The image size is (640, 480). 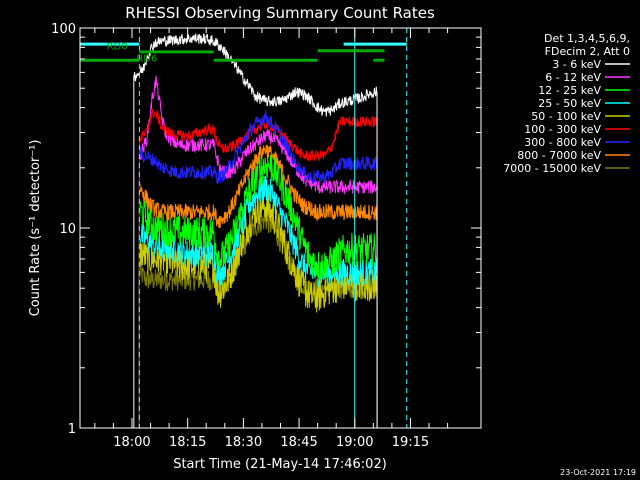 I want to click on legend-entry-label: 25 - 50 keV, so click(x=569, y=103).